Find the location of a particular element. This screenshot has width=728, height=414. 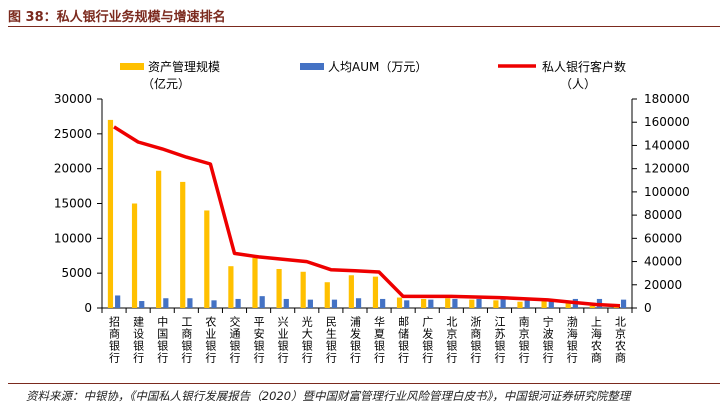

x-category-label: 平安银行 is located at coordinates (258, 340).